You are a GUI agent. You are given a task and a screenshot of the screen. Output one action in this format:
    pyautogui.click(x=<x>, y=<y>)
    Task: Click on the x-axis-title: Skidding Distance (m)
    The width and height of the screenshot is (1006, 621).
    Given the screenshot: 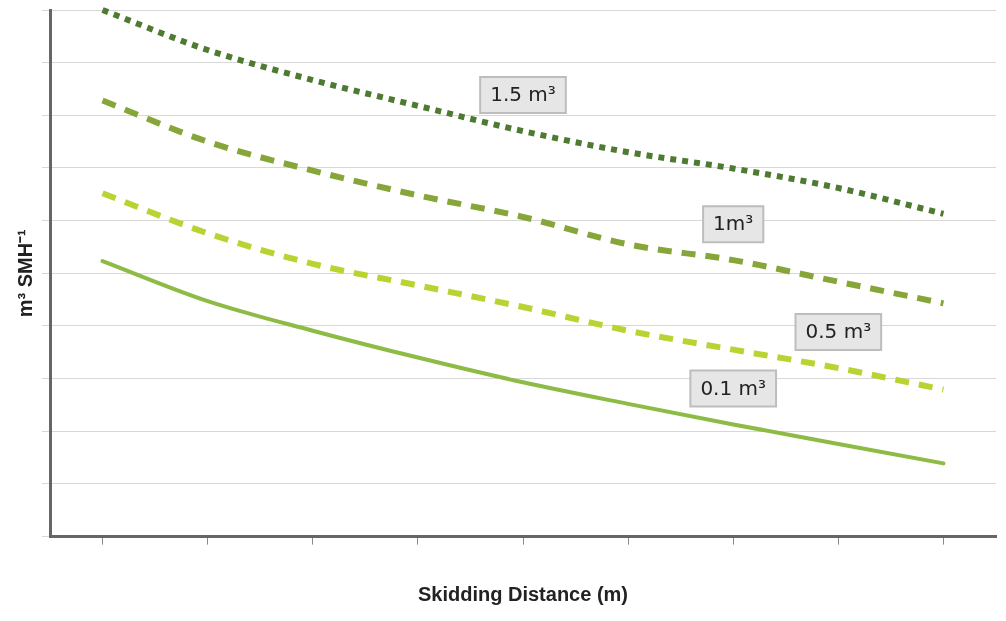 What is the action you would take?
    pyautogui.click(x=523, y=593)
    